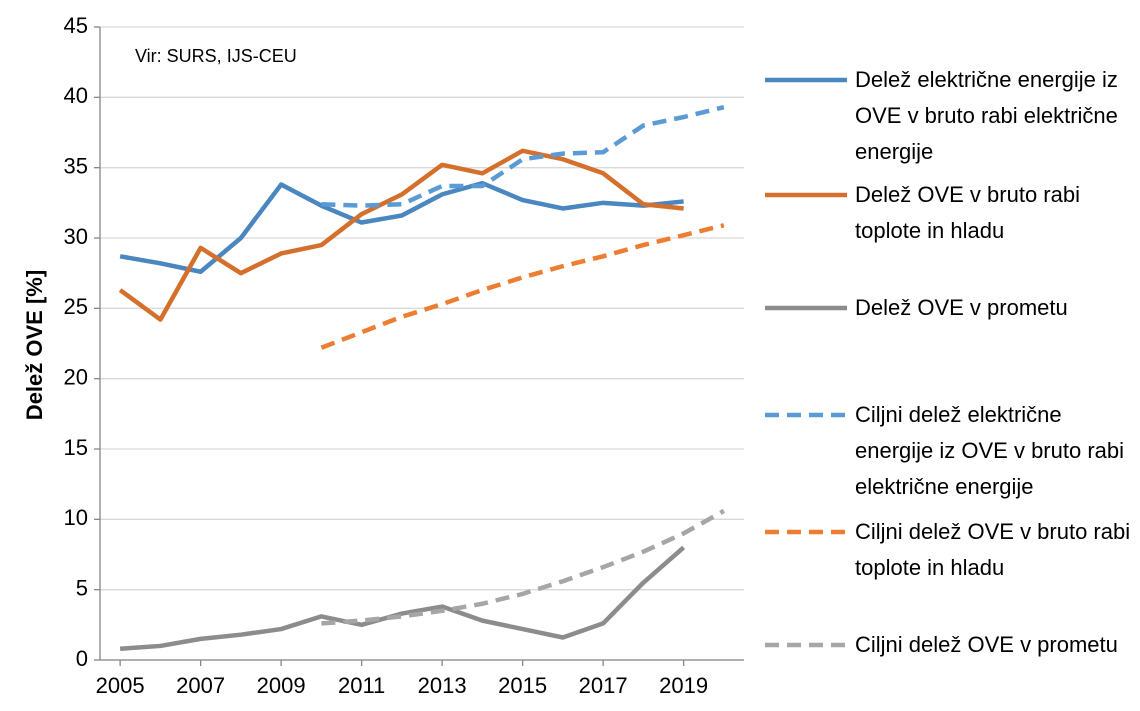 Image resolution: width=1140 pixels, height=711 pixels. I want to click on y-tick-label: 0, so click(82, 658).